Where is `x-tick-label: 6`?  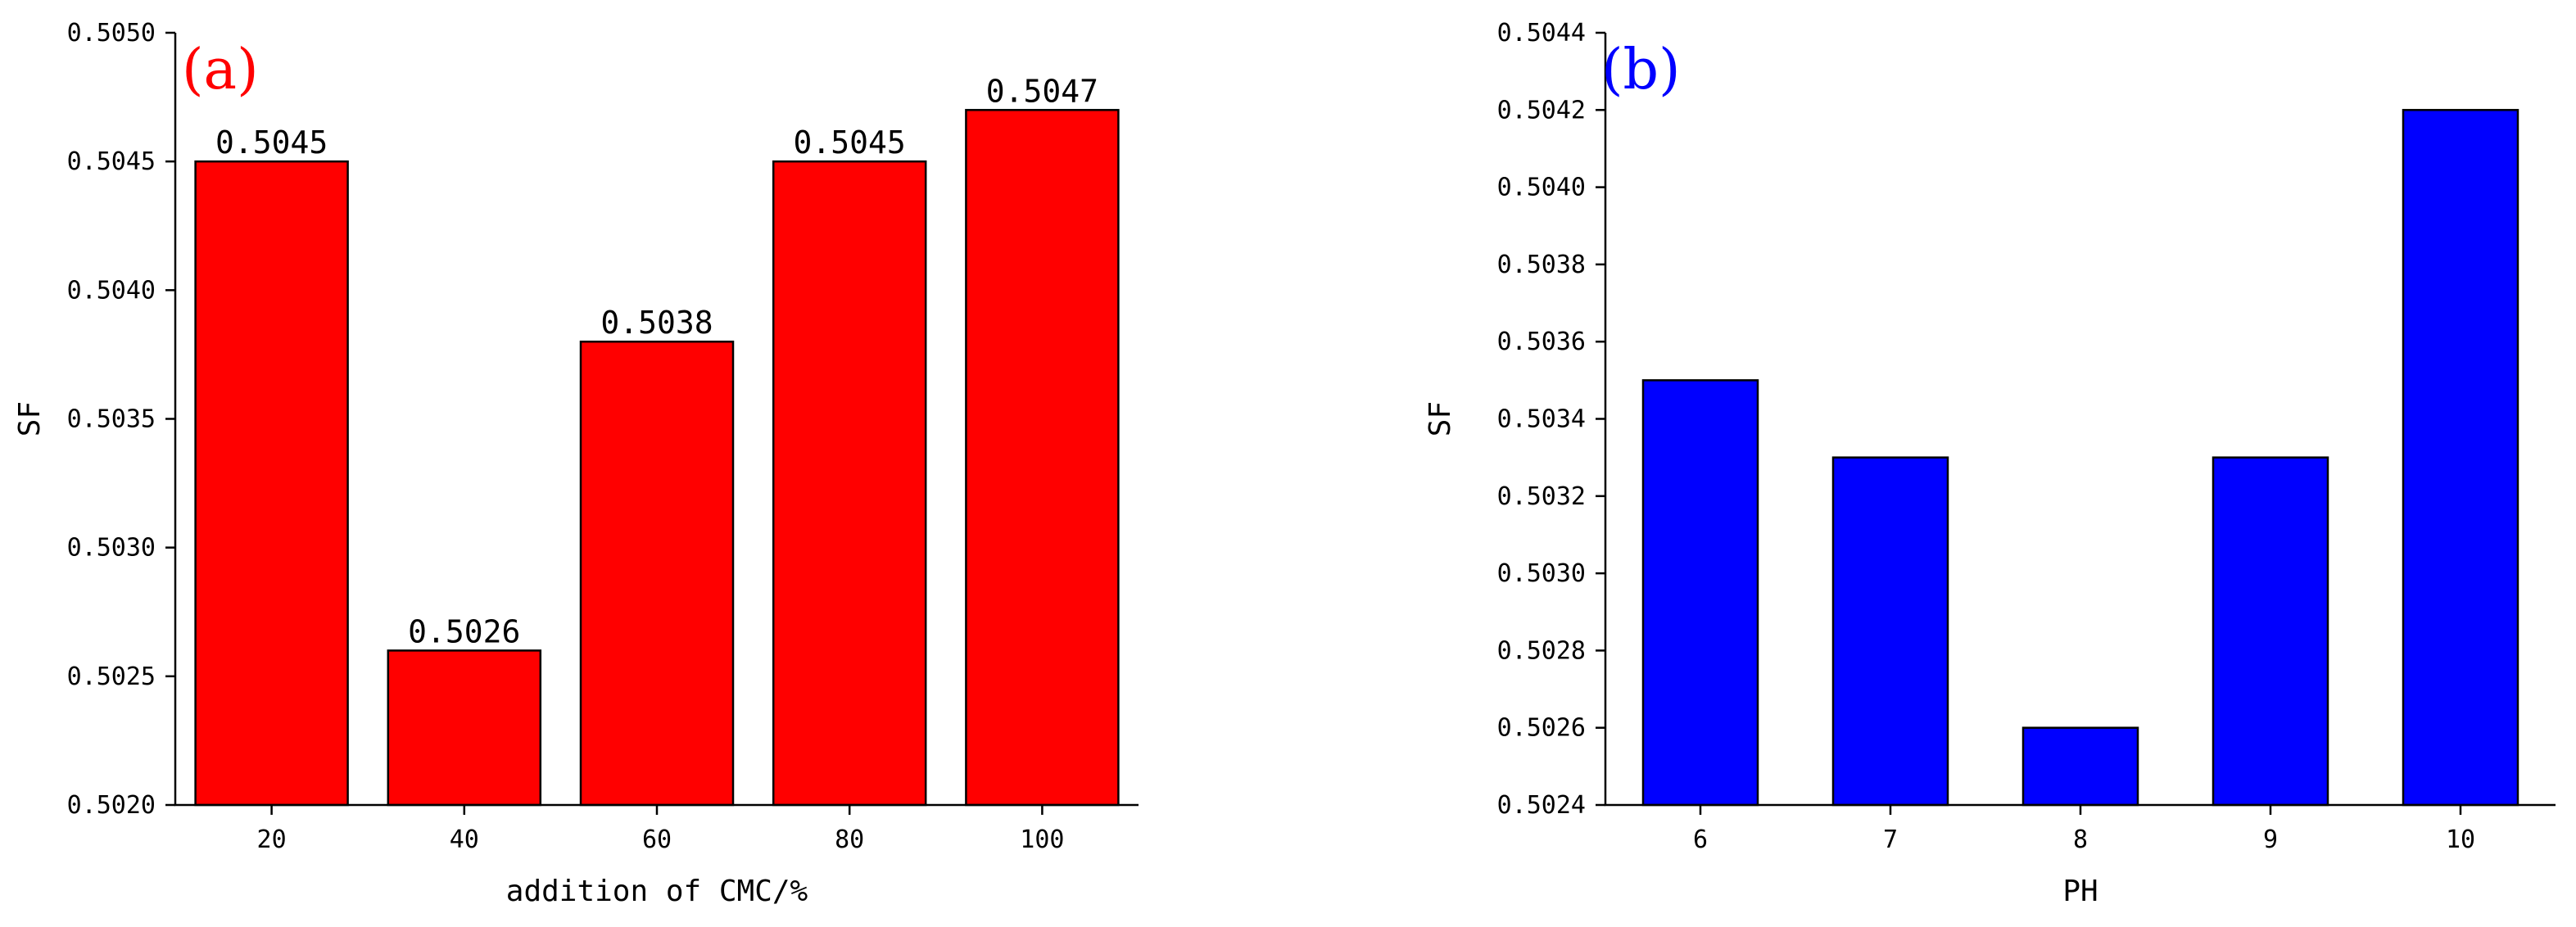
x-tick-label: 6 is located at coordinates (1700, 840).